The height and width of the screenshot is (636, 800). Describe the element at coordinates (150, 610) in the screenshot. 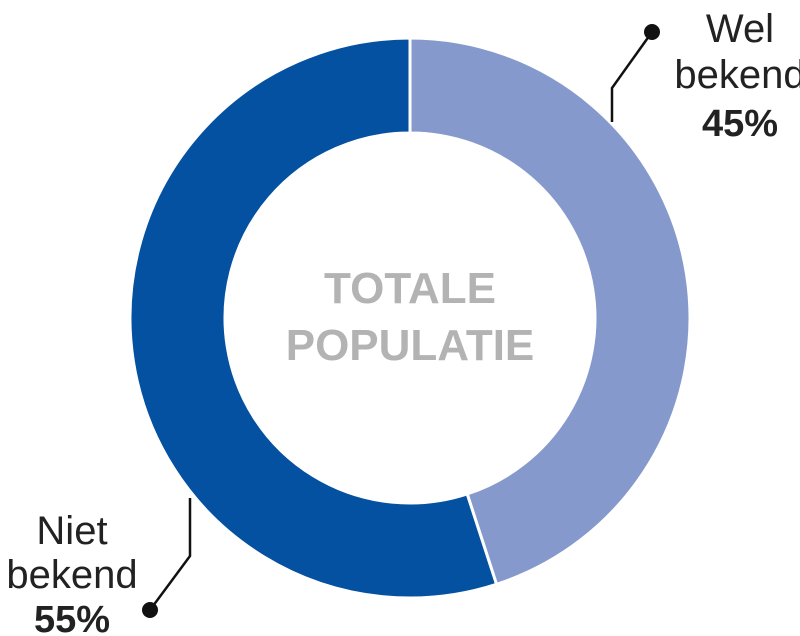

I see `leader-dot-niet-bekend` at that location.